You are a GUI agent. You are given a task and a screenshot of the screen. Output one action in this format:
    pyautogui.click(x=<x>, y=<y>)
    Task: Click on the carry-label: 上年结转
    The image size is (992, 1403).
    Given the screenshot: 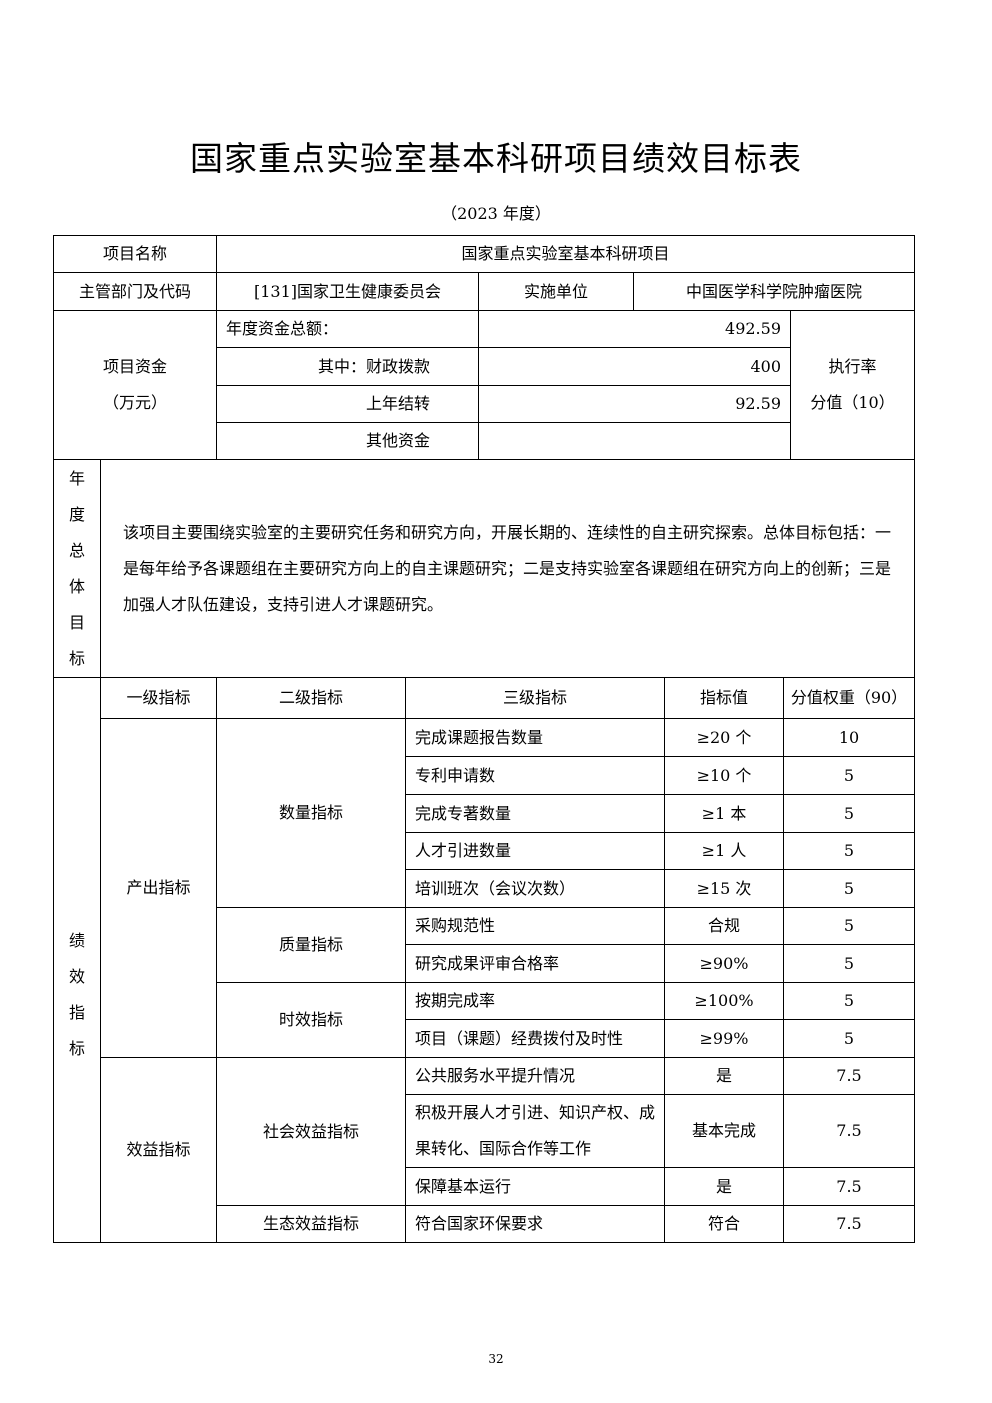 What is the action you would take?
    pyautogui.click(x=347, y=404)
    